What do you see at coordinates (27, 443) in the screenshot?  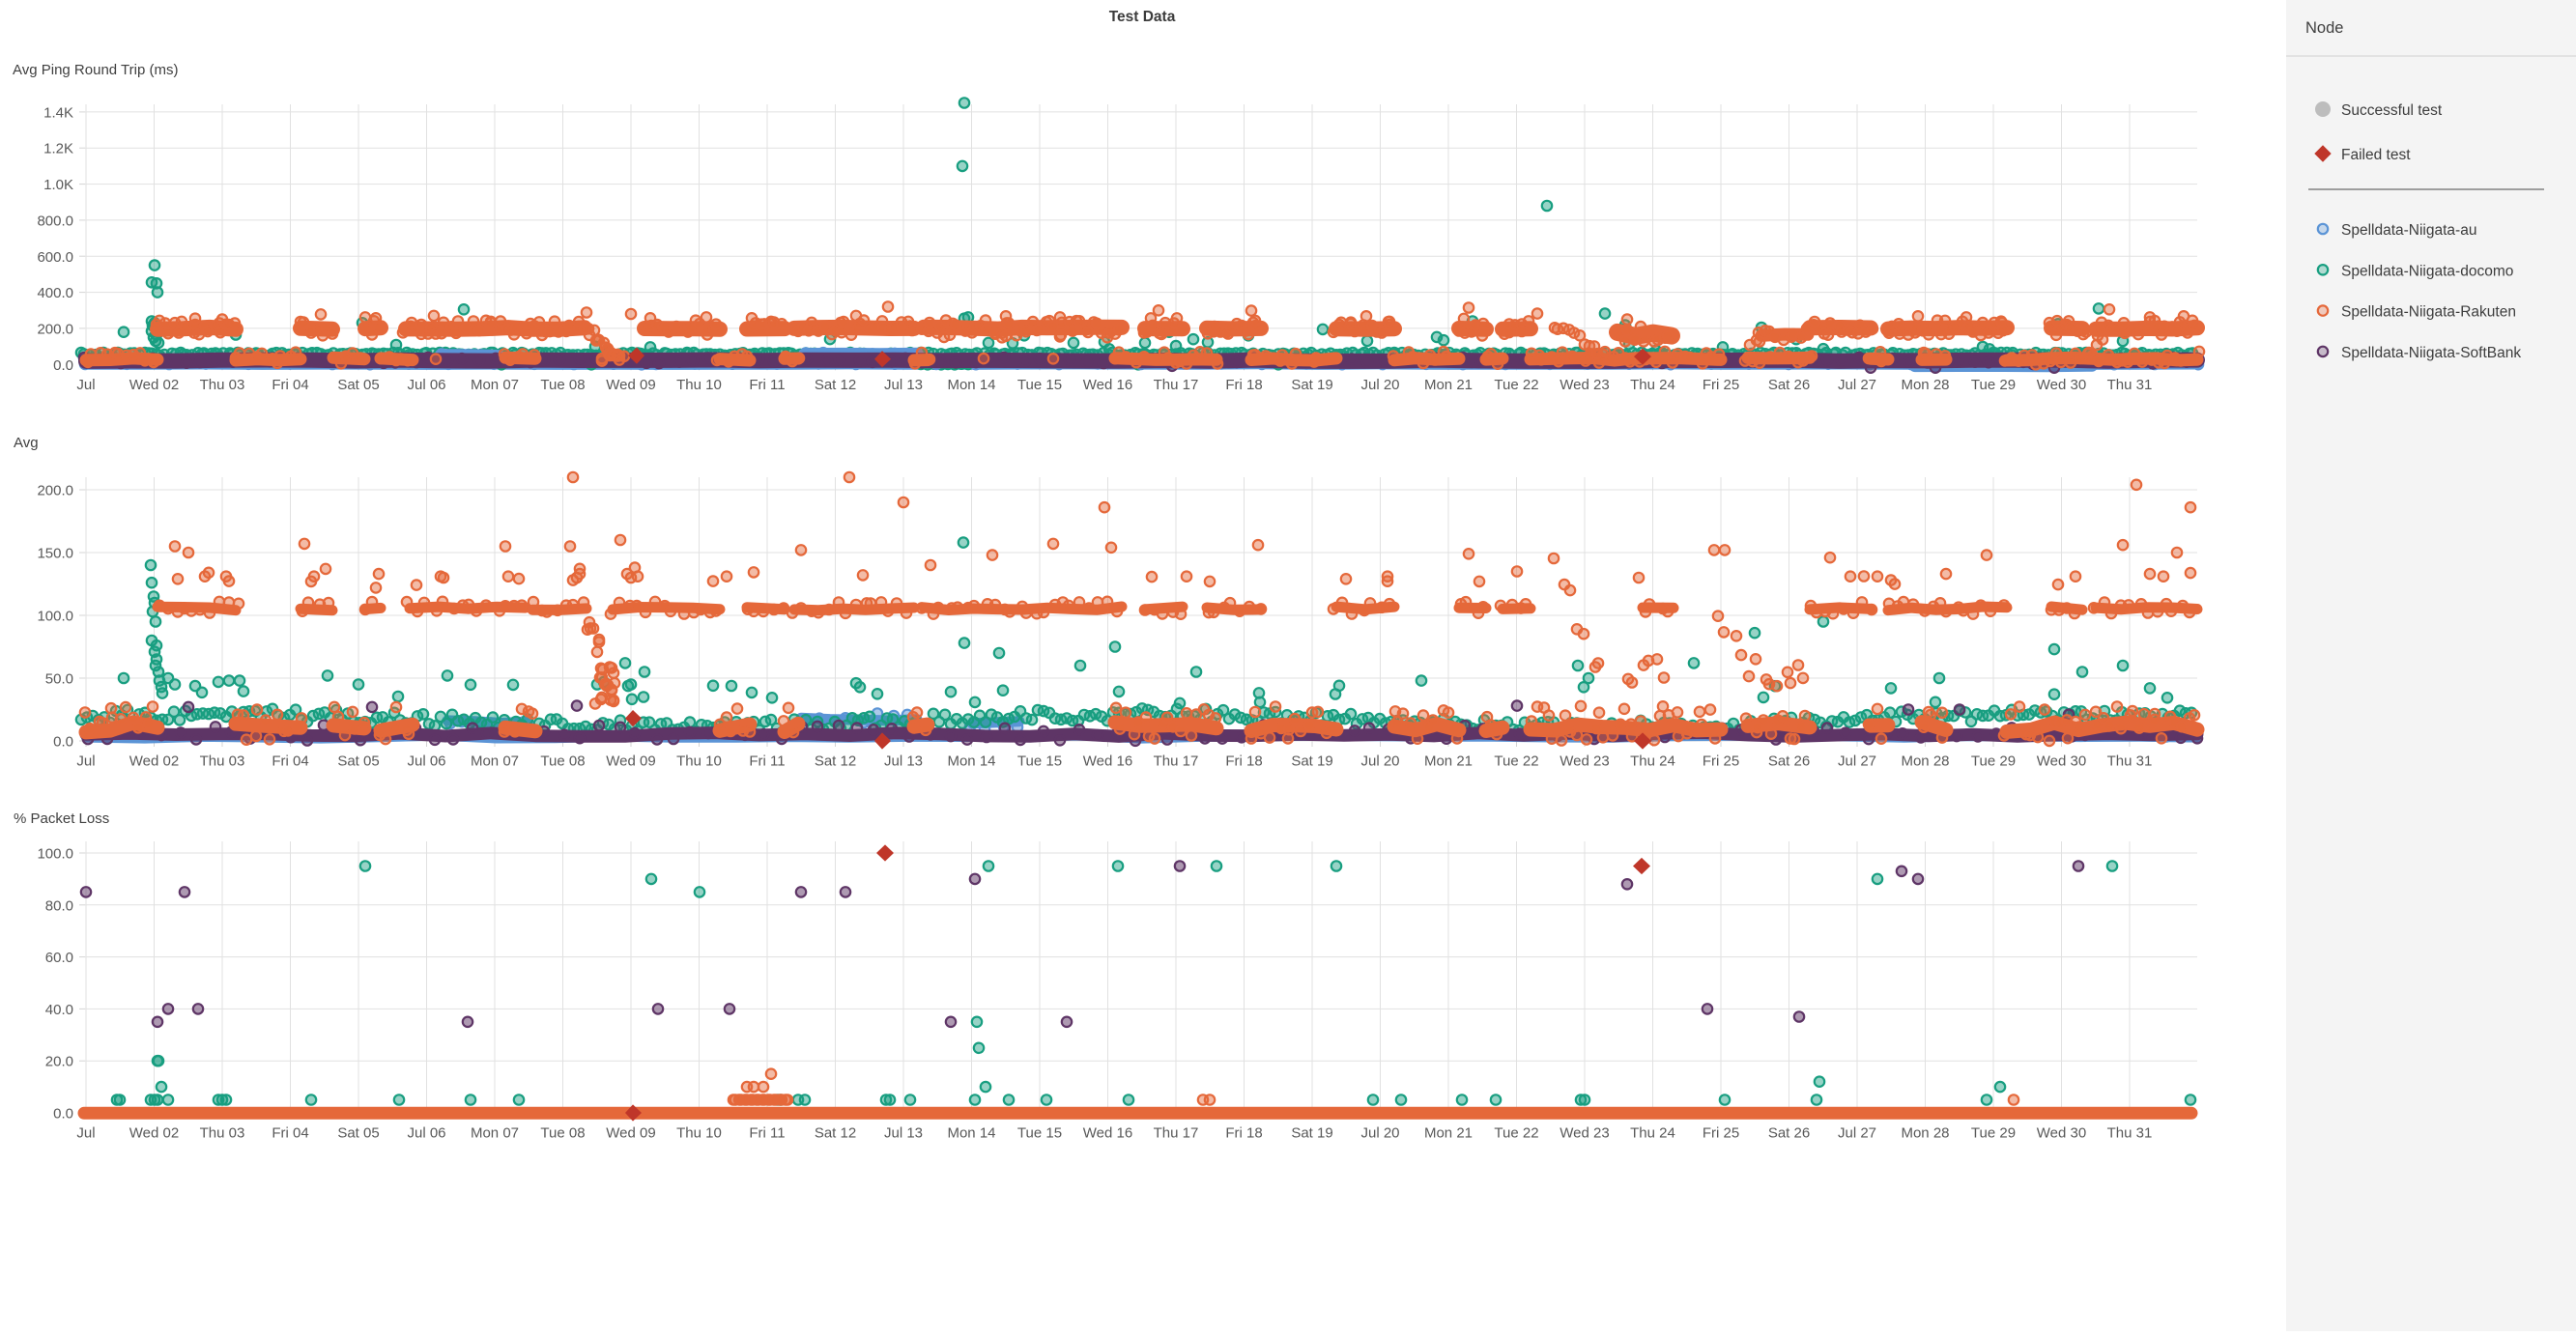 I see `svg-text: Avg` at bounding box center [27, 443].